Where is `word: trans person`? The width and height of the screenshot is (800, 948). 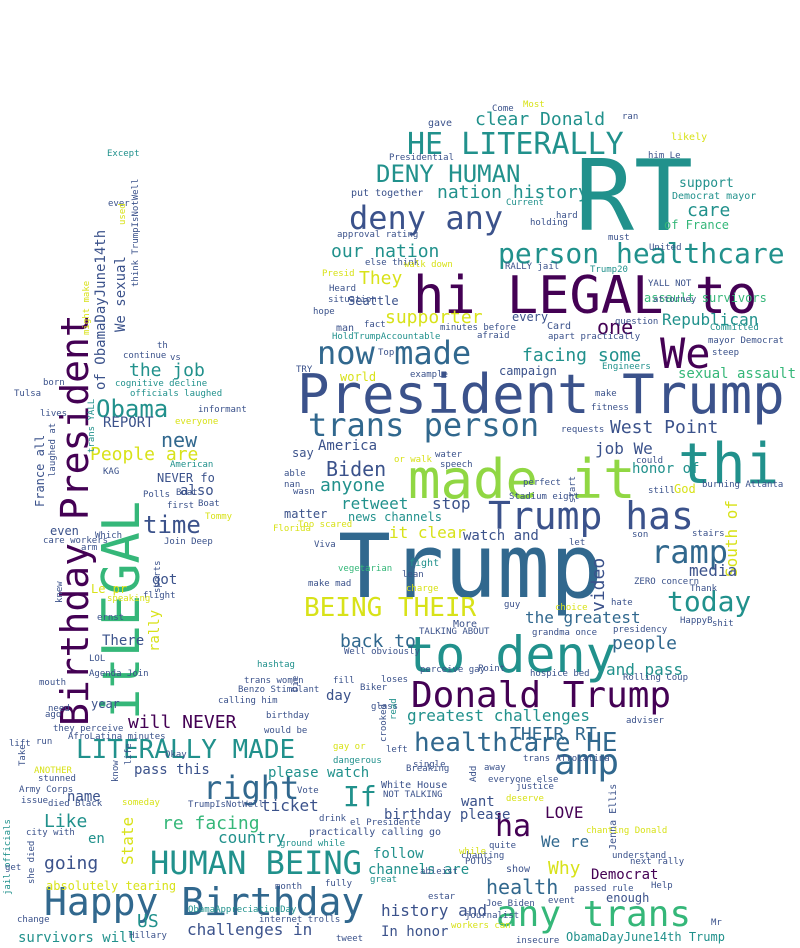
word: trans person is located at coordinates (424, 425).